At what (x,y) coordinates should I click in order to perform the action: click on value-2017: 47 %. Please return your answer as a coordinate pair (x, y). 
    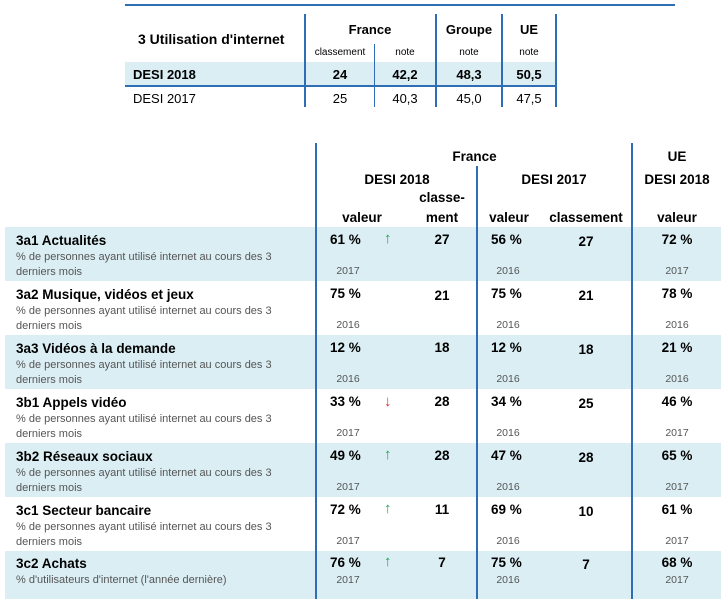
    Looking at the image, I should click on (506, 455).